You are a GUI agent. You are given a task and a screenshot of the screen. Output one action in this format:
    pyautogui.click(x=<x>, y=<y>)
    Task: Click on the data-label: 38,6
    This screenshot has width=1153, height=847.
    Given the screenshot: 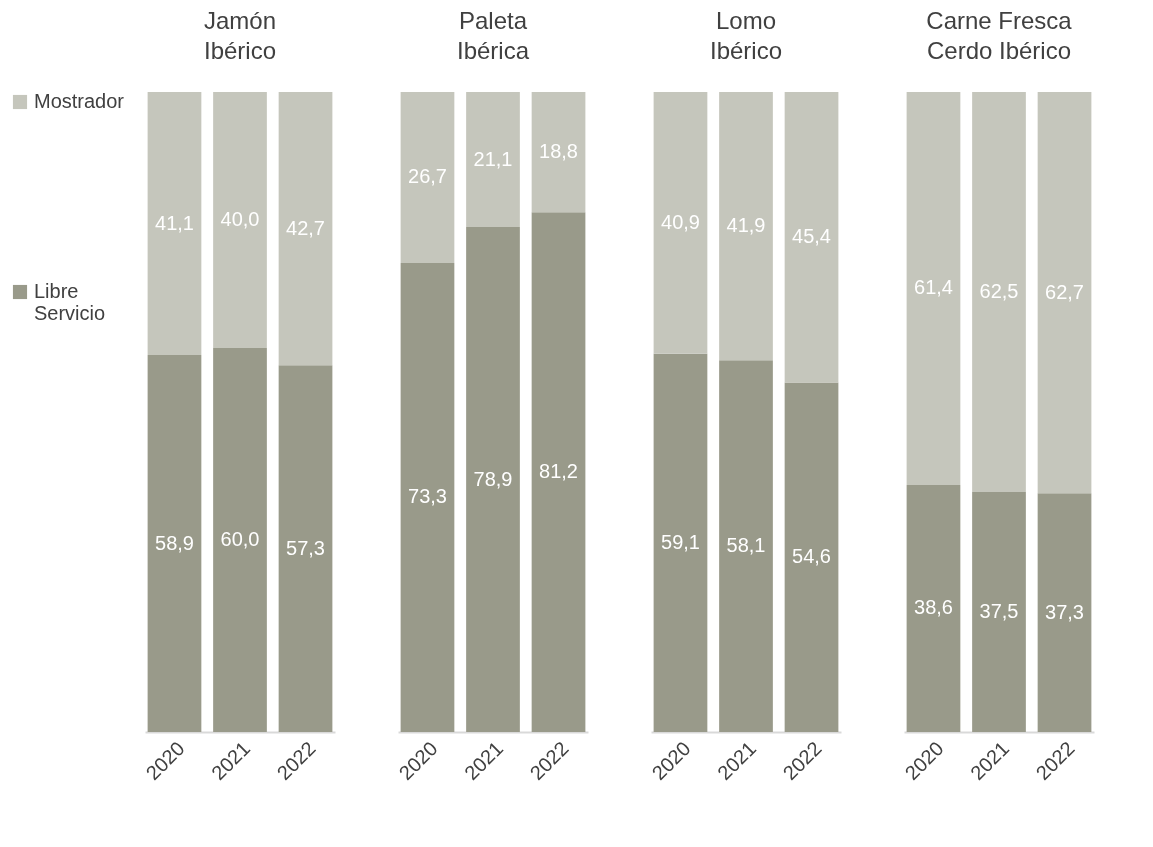 What is the action you would take?
    pyautogui.click(x=933, y=607)
    